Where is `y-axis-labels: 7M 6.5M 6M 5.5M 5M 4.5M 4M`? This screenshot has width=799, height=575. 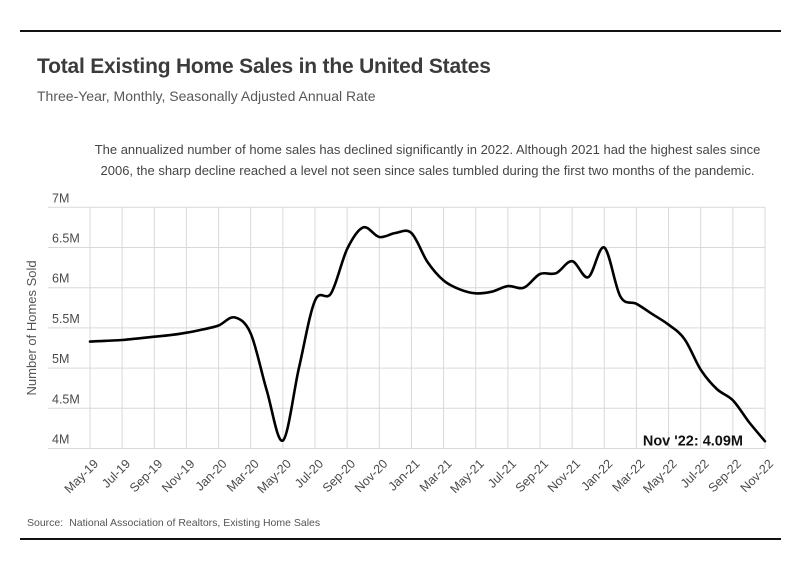 y-axis-labels: 7M 6.5M 6M 5.5M 5M 4.5M 4M is located at coordinates (66, 318).